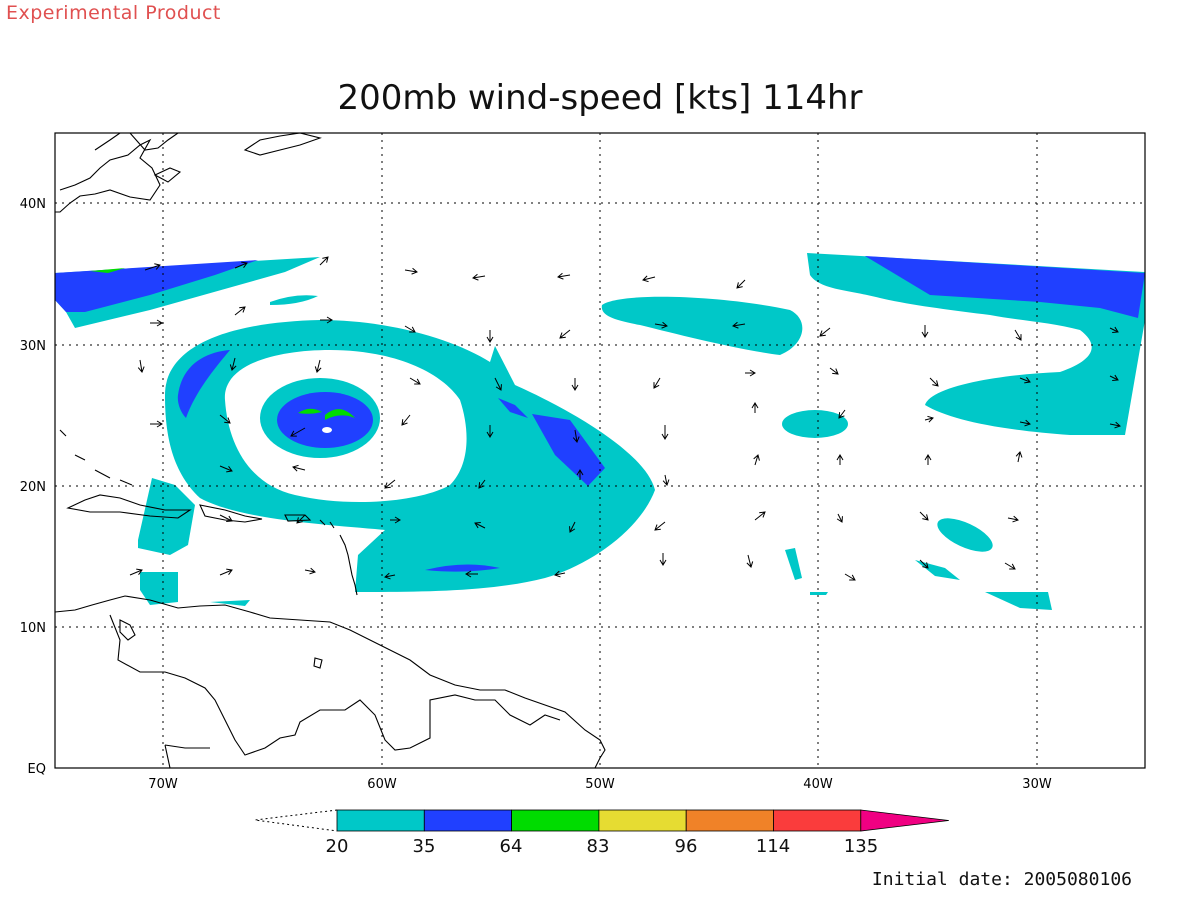 This screenshot has width=1200, height=900. I want to click on coast-lake-maracaibo, so click(127, 630).